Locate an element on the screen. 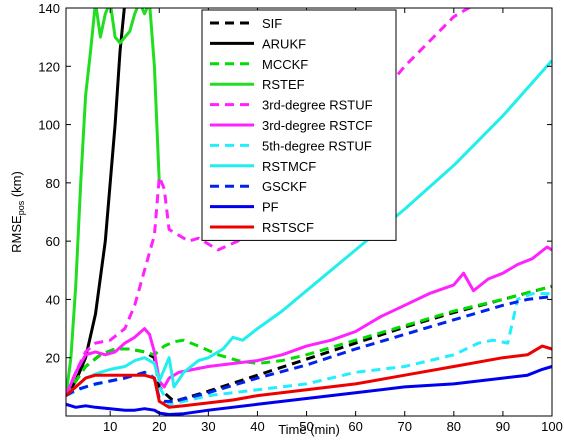 The height and width of the screenshot is (441, 564). legend-label-3: RSTEF is located at coordinates (283, 84).